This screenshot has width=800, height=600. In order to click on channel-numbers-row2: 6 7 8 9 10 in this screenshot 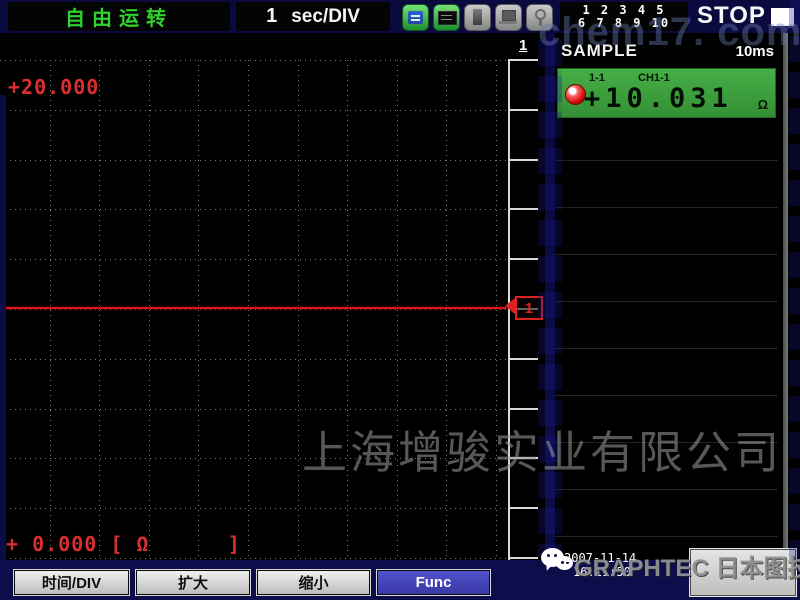, I will do `click(624, 23)`.